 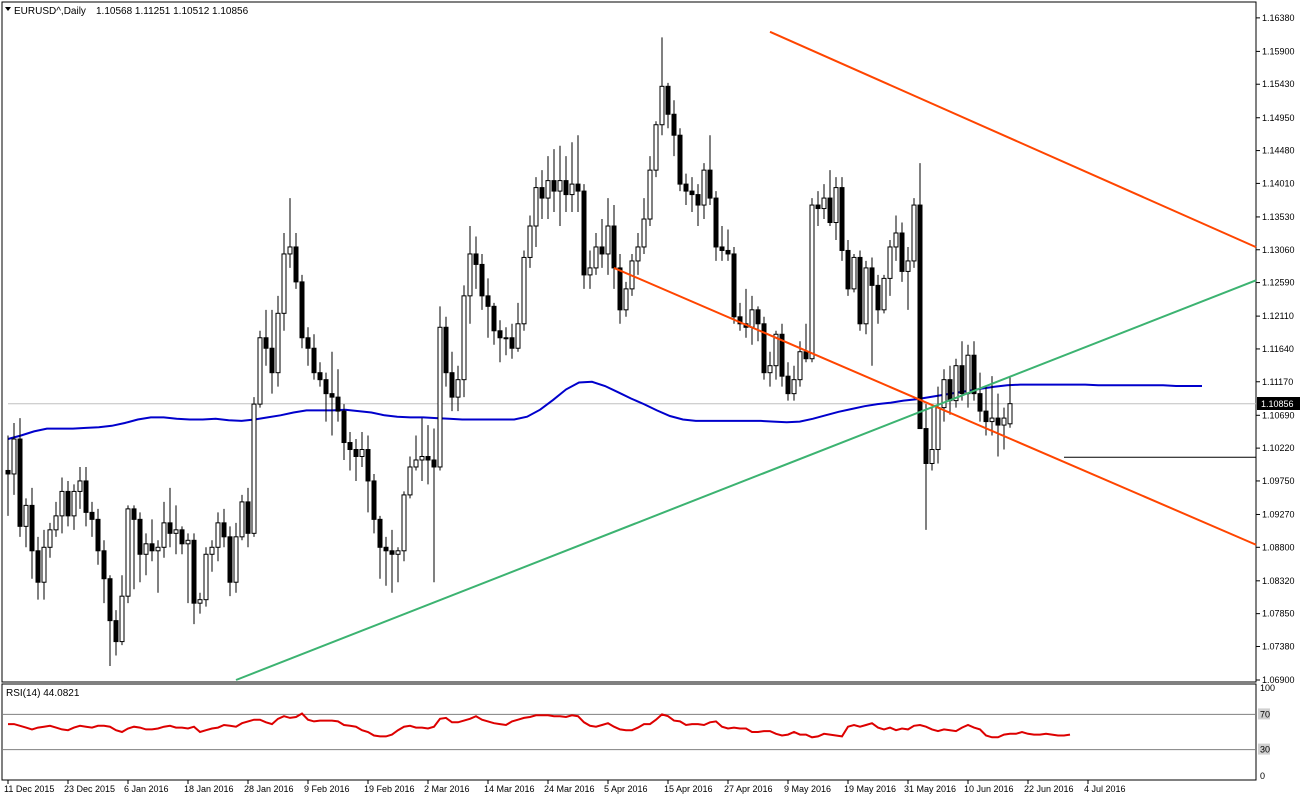 What do you see at coordinates (1278, 51) in the screenshot?
I see `y-tick-label: 1.15900` at bounding box center [1278, 51].